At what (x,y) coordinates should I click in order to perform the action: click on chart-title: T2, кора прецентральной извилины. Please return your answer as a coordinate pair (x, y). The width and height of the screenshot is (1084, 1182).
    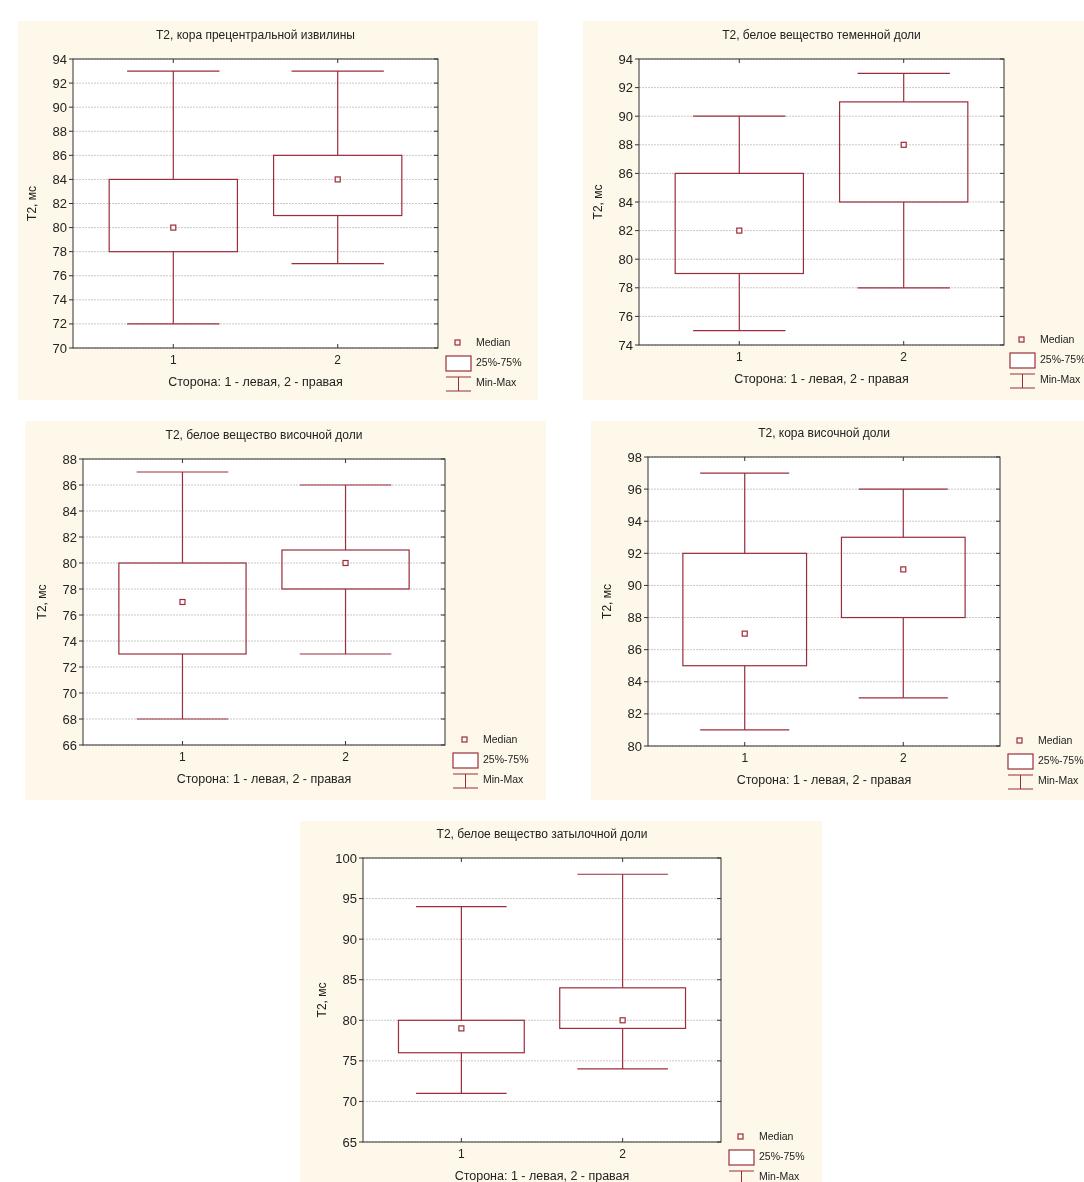
    Looking at the image, I should click on (255, 35).